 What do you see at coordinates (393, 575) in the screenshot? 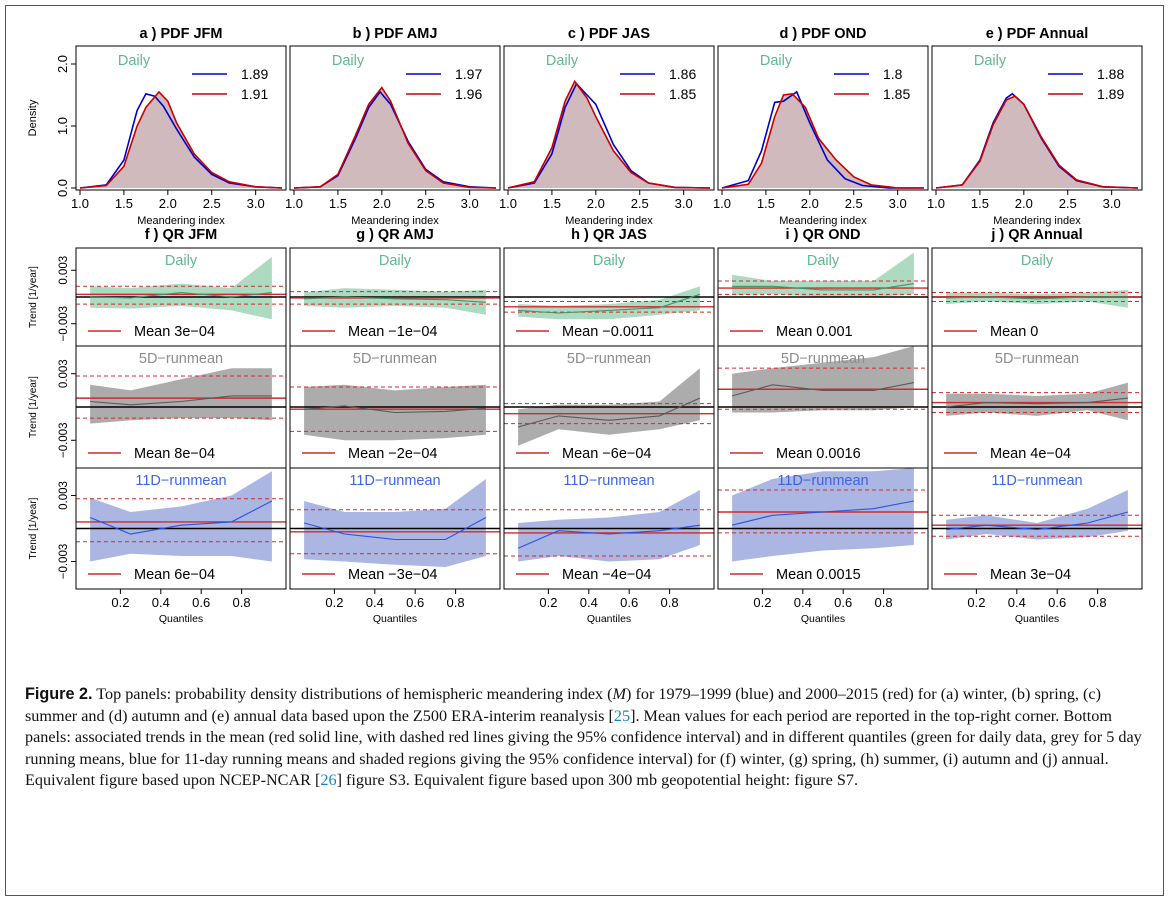
I see `qr-mean-value: Mean −3e−04` at bounding box center [393, 575].